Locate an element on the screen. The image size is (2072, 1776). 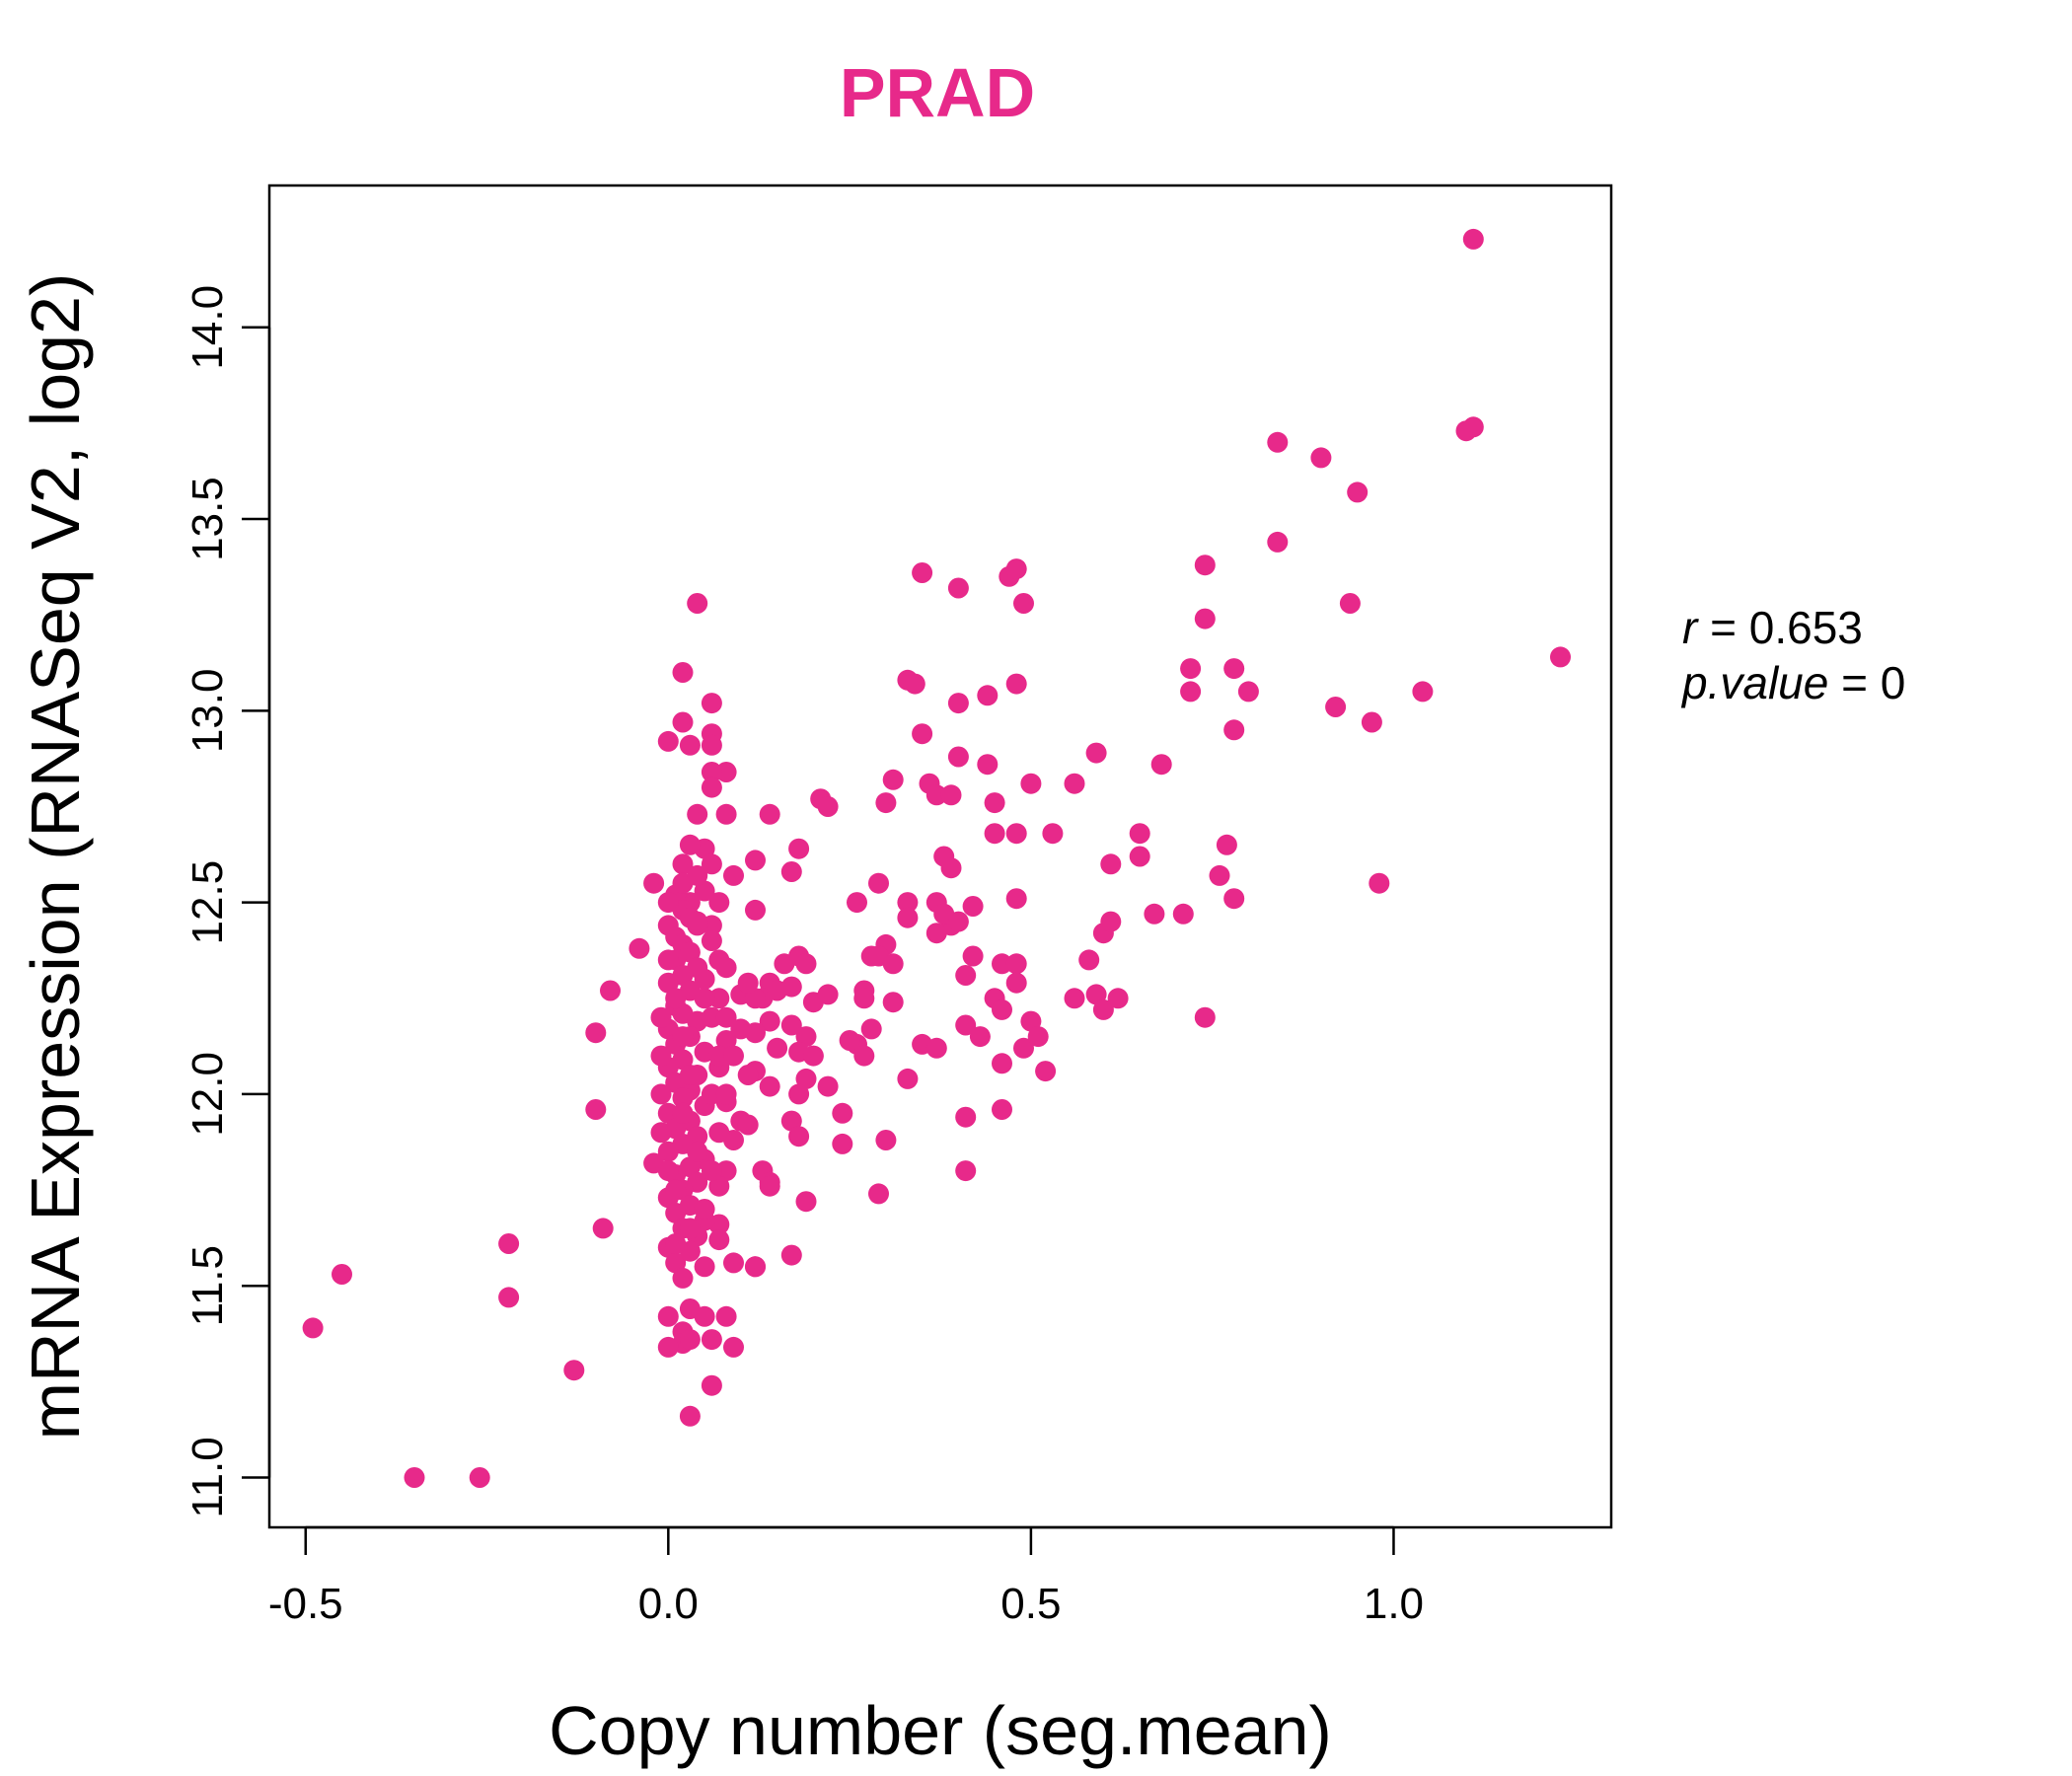
x-tick-label: 0.0 is located at coordinates (669, 1604).